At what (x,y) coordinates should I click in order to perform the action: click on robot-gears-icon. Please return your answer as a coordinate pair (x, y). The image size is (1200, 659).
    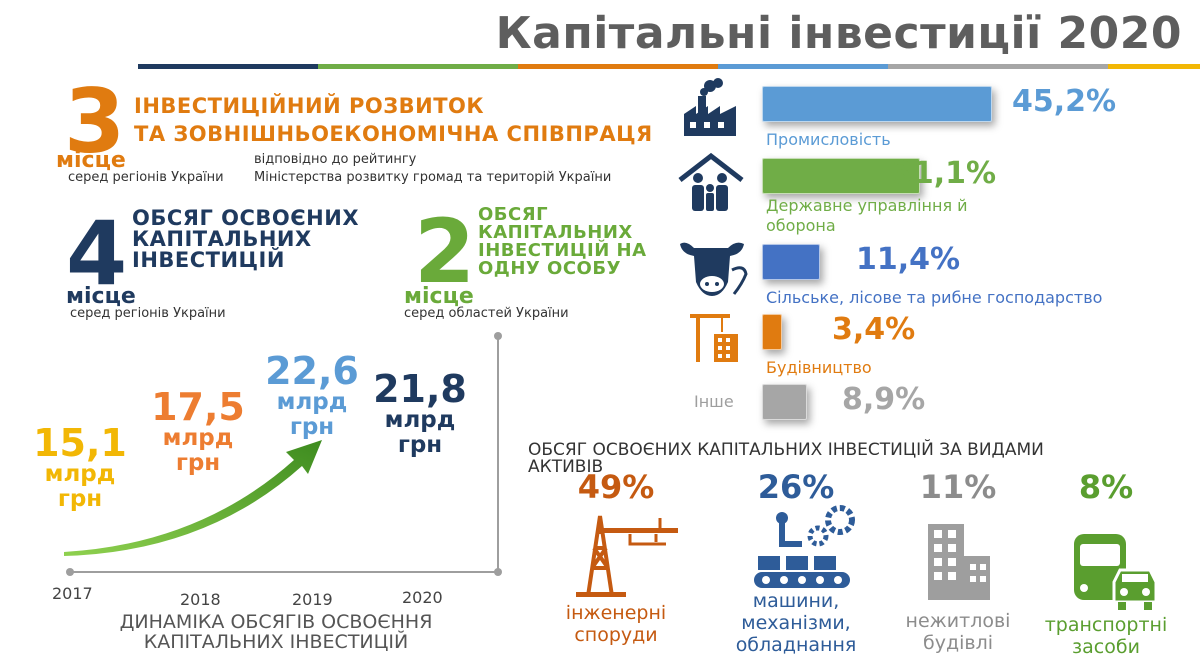
    Looking at the image, I should click on (804, 546).